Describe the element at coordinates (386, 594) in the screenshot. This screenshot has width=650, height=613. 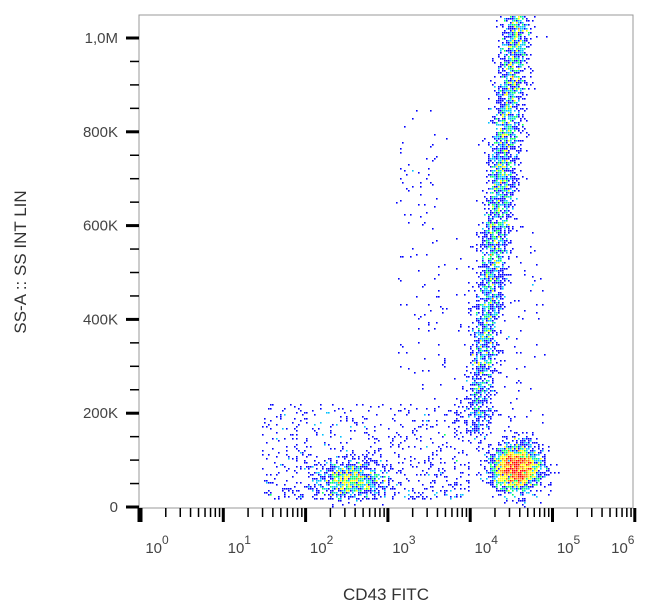
I see `x-axis-title: CD43 FITC` at that location.